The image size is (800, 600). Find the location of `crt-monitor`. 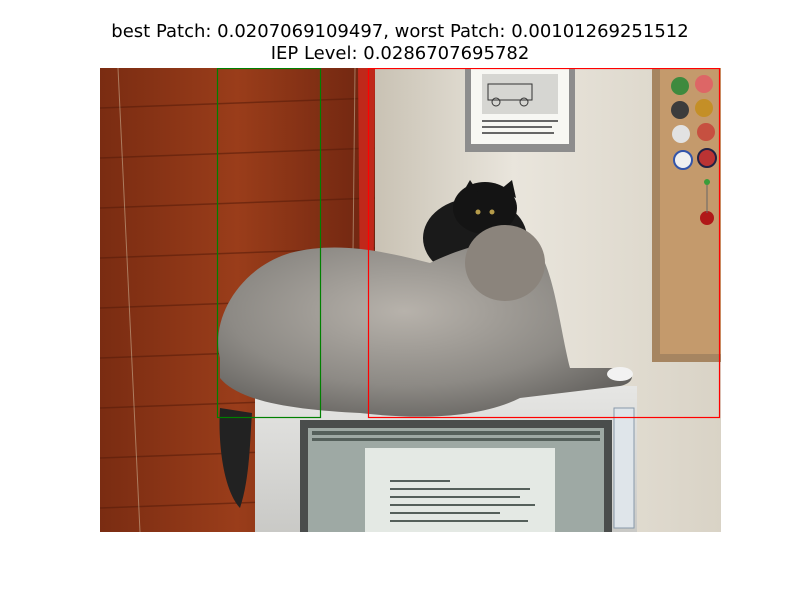

crt-monitor is located at coordinates (446, 459).